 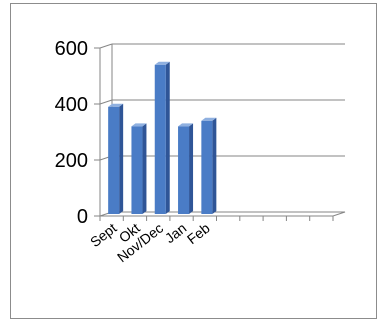 I want to click on y-tick-label: 0, so click(x=82, y=217).